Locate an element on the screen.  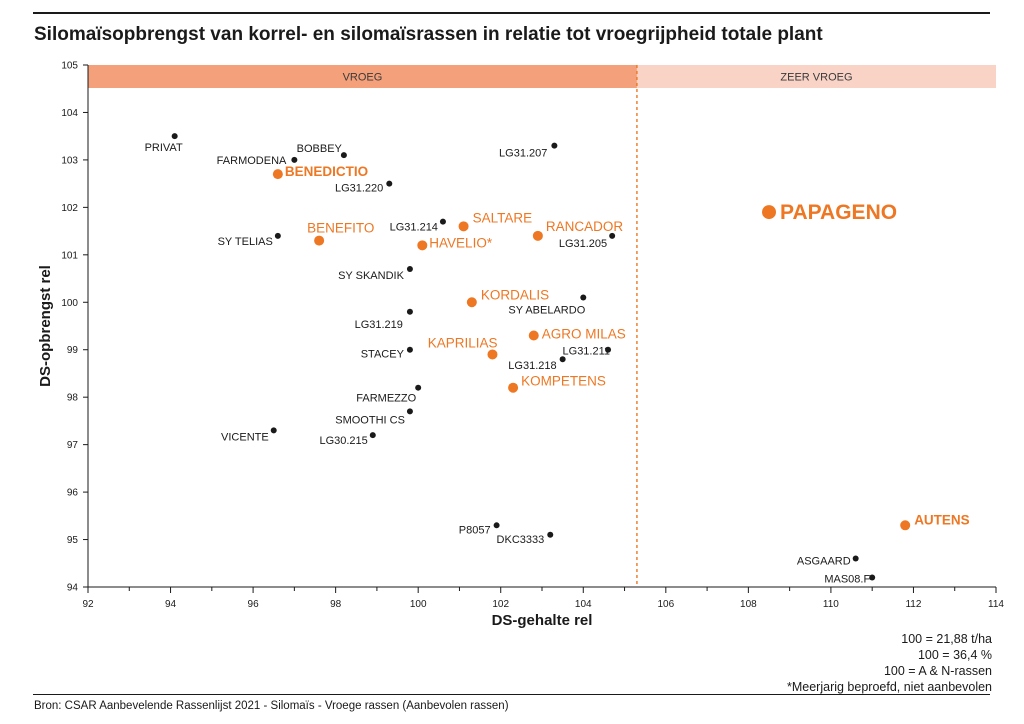
x-tick-label: 110 is located at coordinates (831, 604).